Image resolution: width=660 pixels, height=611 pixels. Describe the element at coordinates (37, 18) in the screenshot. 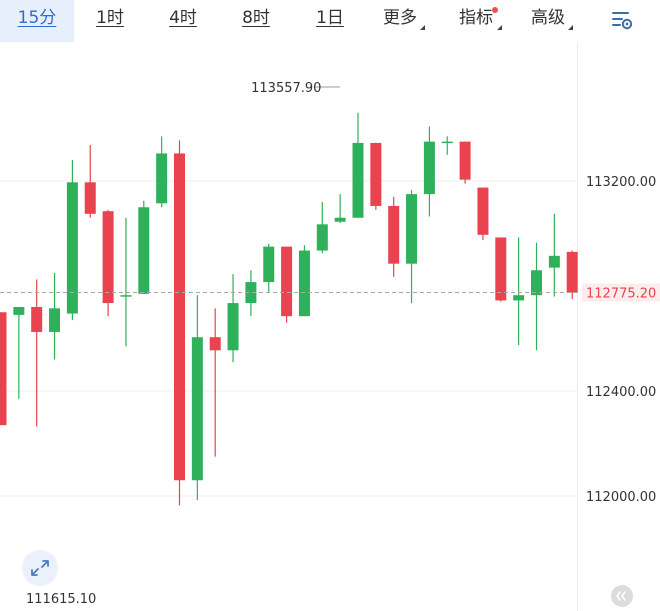

I see `tab-15-minutes-label: 15分` at that location.